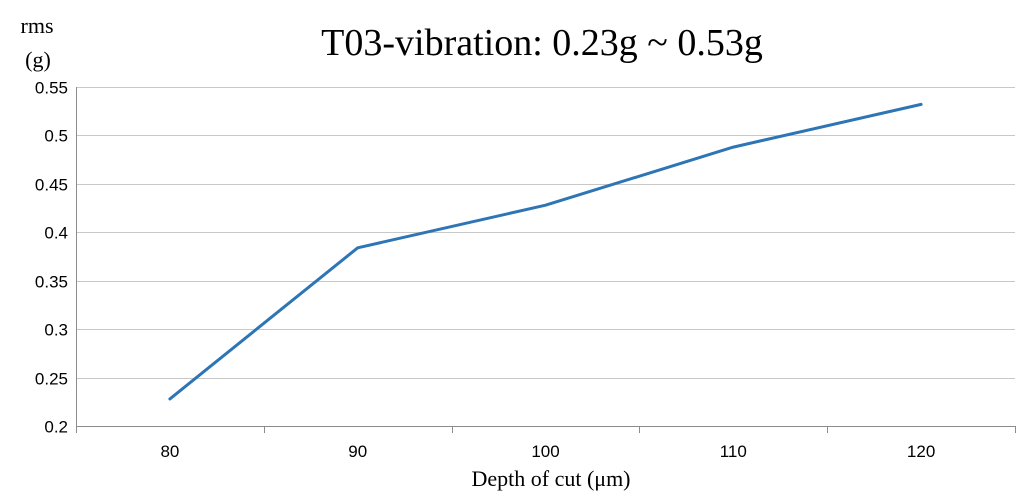  What do you see at coordinates (56, 330) in the screenshot?
I see `y-tick-label: 0.3` at bounding box center [56, 330].